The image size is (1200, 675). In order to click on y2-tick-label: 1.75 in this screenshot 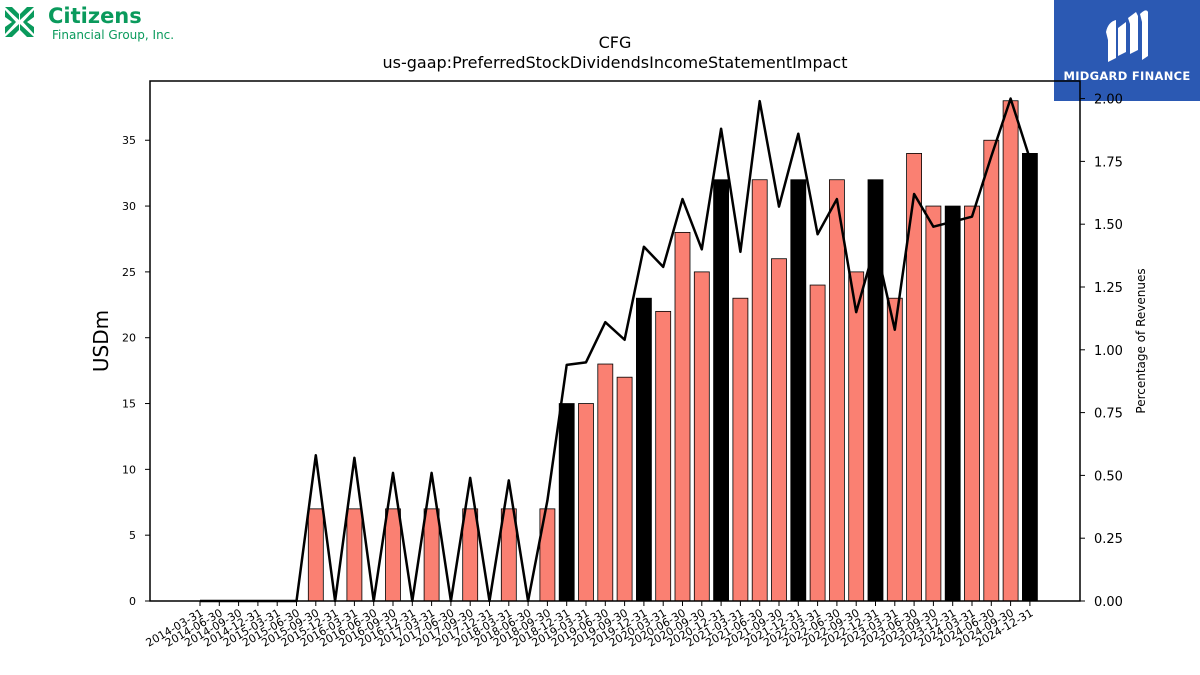, I will do `click(1108, 162)`.